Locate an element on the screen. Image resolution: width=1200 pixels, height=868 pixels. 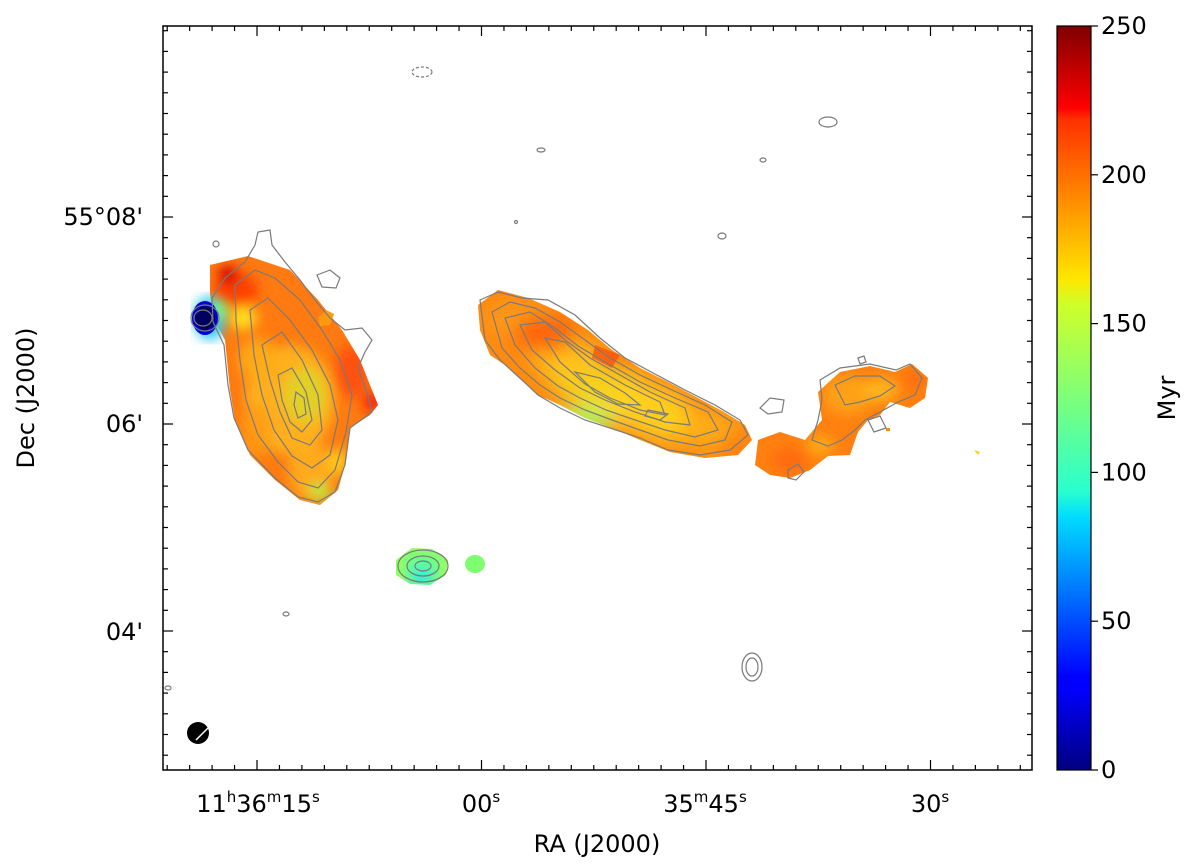
colorbar: 0 50 100 150 200 250 Myr is located at coordinates (1118, 398).